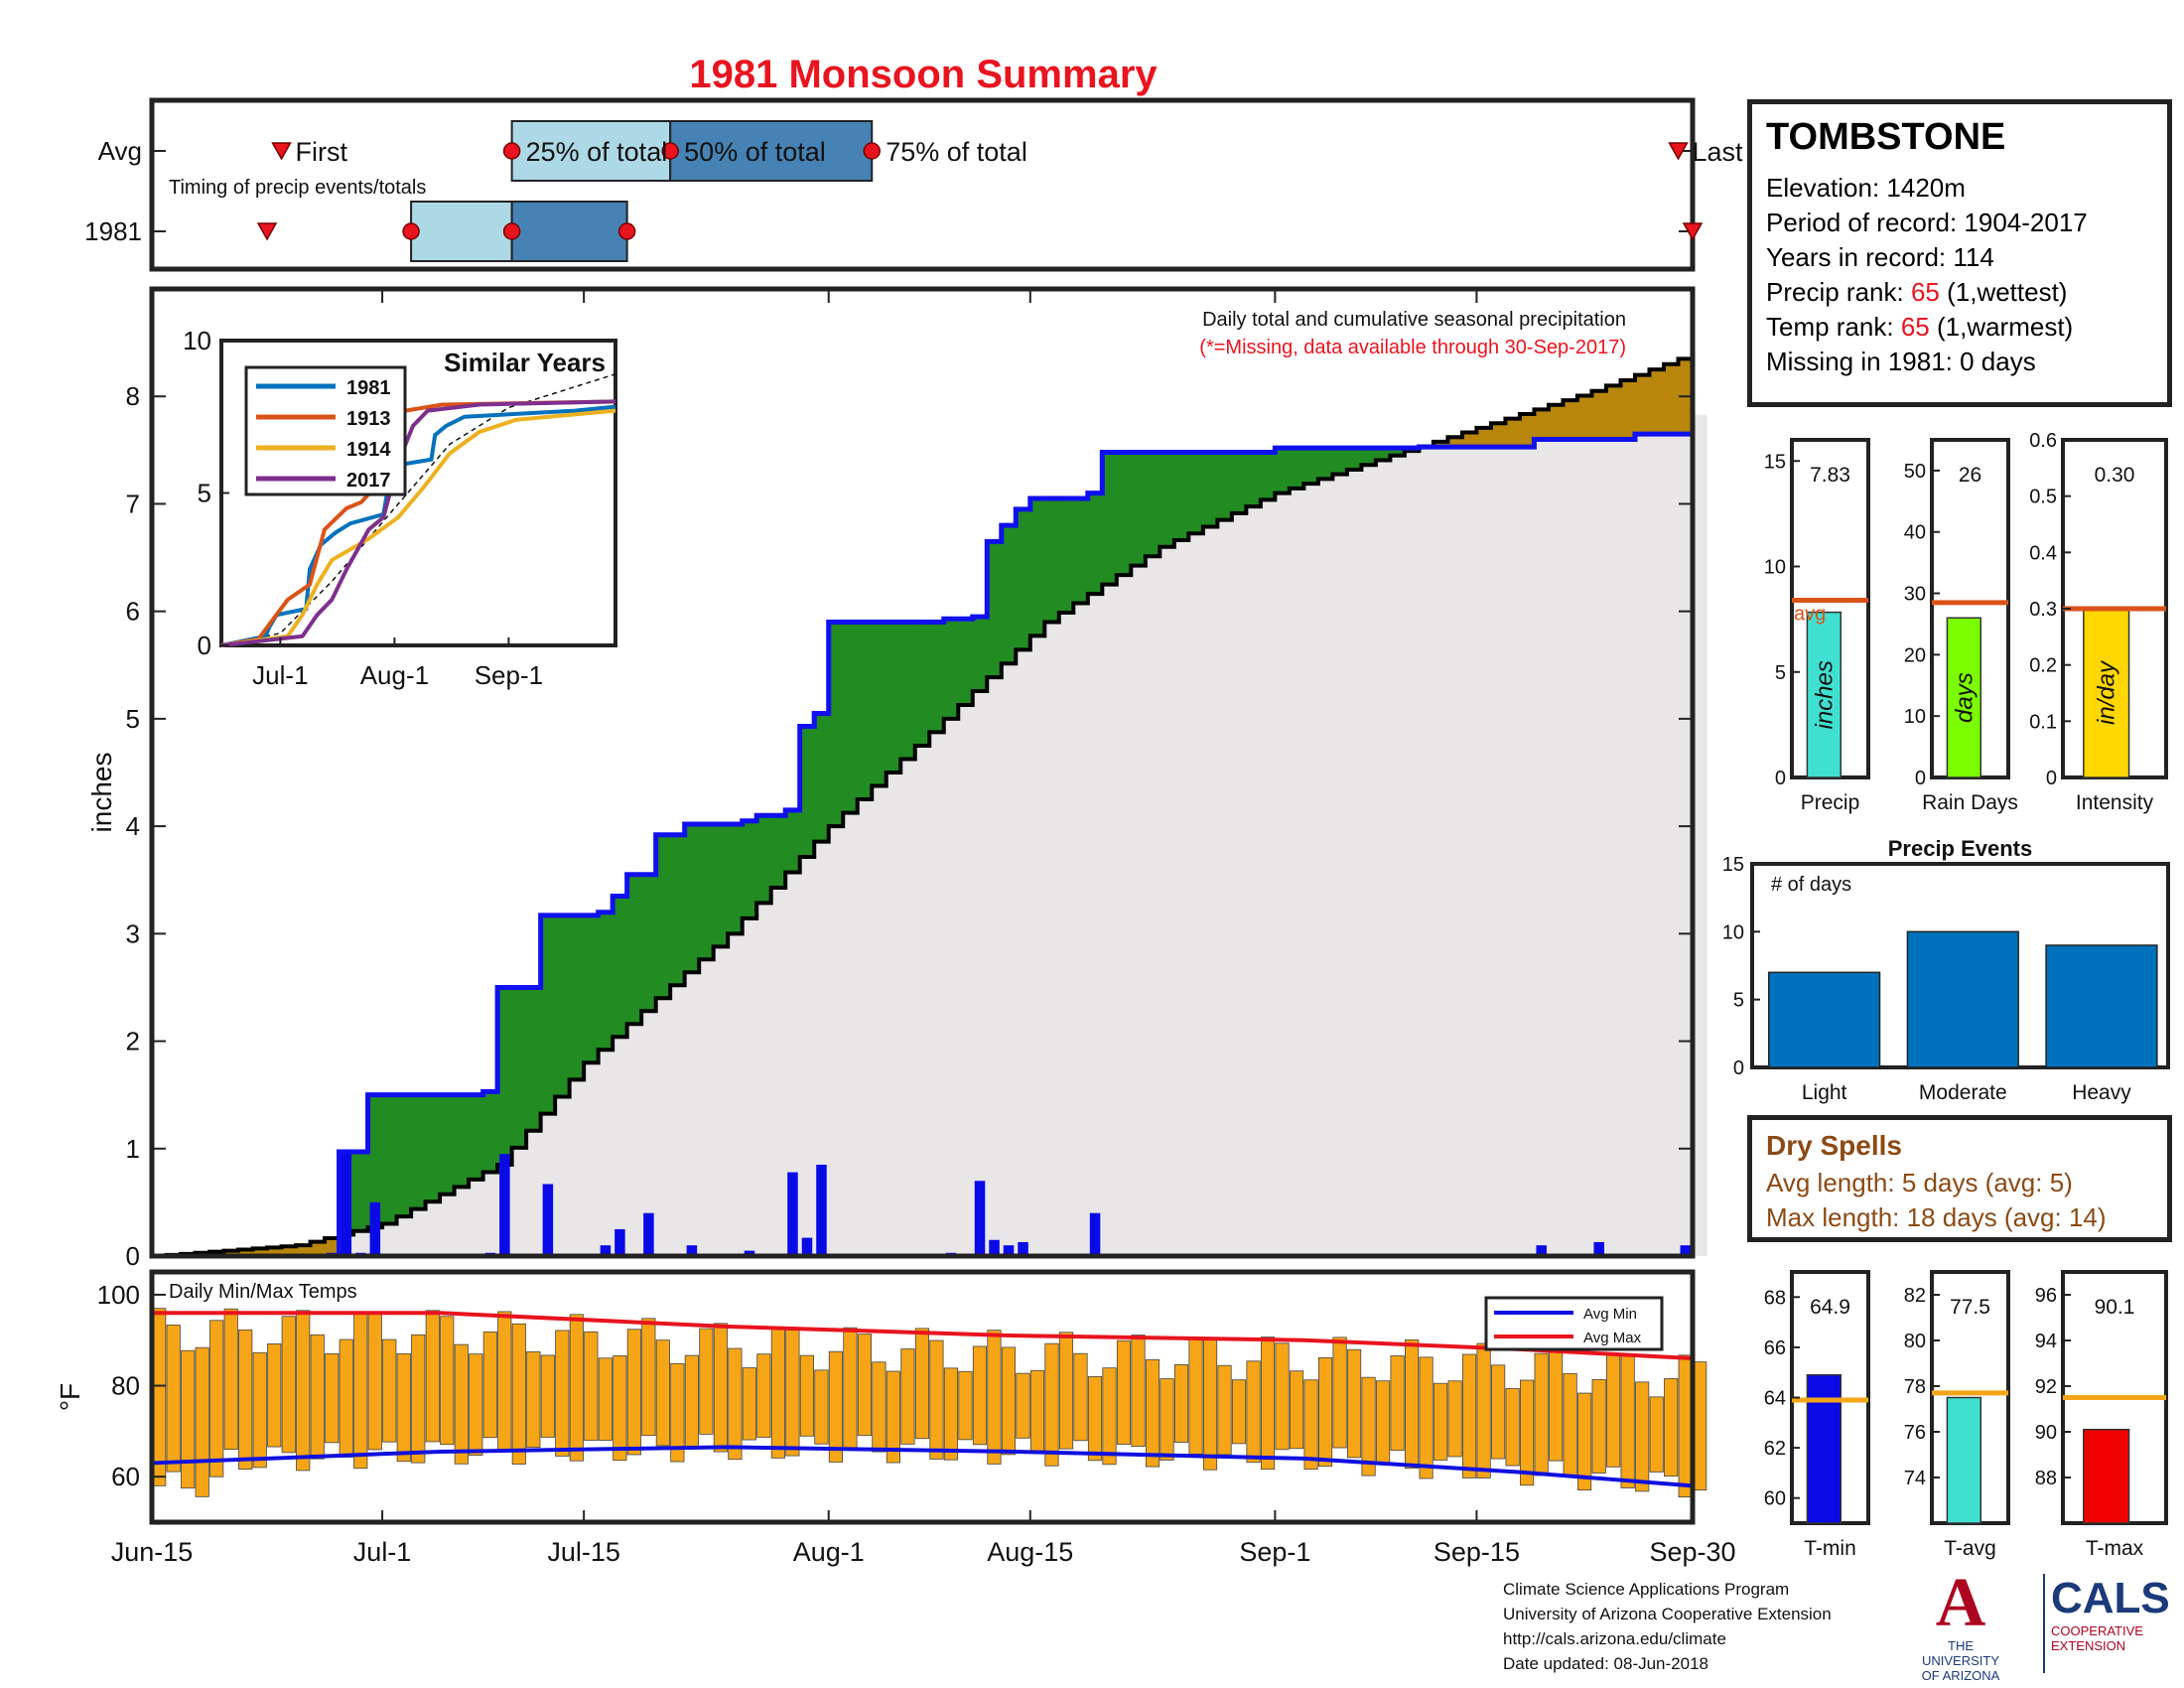  What do you see at coordinates (1970, 475) in the screenshot?
I see `rain-days-panel-value-label: 26` at bounding box center [1970, 475].